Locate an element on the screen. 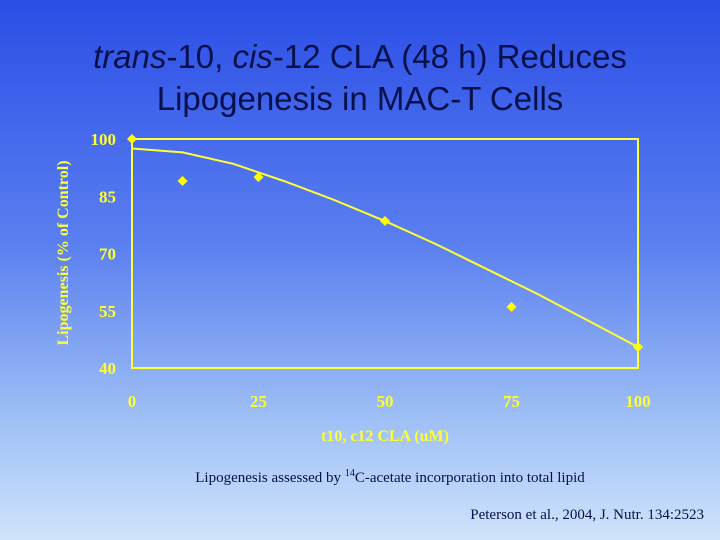 This screenshot has width=720, height=540. y-tick-label: 85 is located at coordinates (107, 196).